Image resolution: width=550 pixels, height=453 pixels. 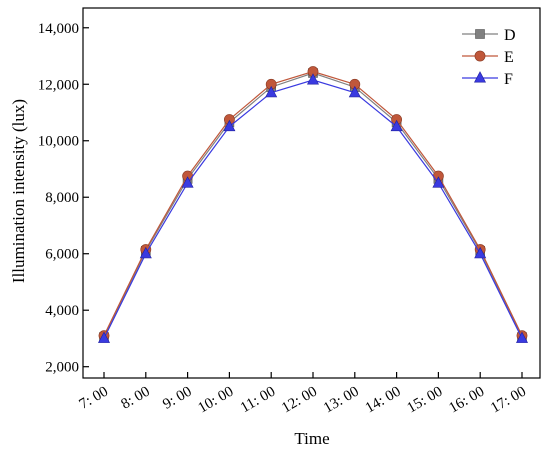 I want to click on x-tick-label: 16: 00, so click(x=466, y=400).